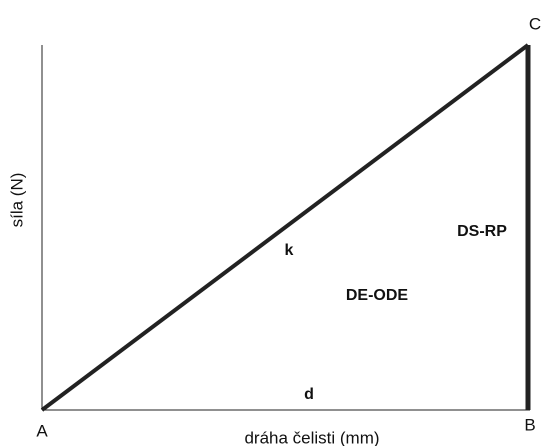 This screenshot has width=545, height=446. Describe the element at coordinates (311, 437) in the screenshot. I see `x-axis-label: dráha čelisti (mm)` at that location.